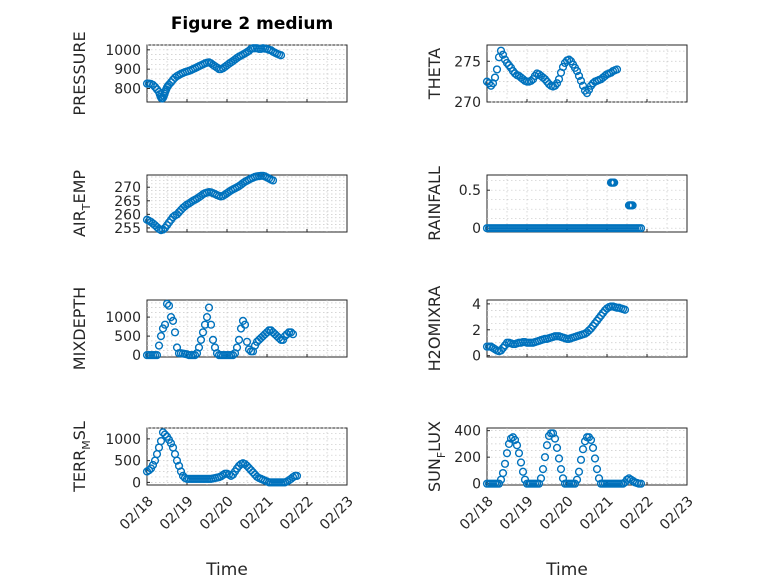  I want to click on ytick-label: 270, so click(127, 188).